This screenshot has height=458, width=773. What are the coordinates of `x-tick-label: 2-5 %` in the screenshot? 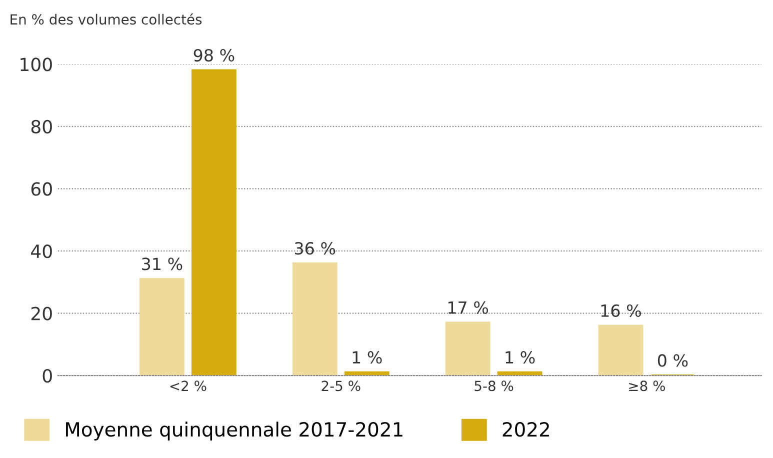 It's located at (341, 386).